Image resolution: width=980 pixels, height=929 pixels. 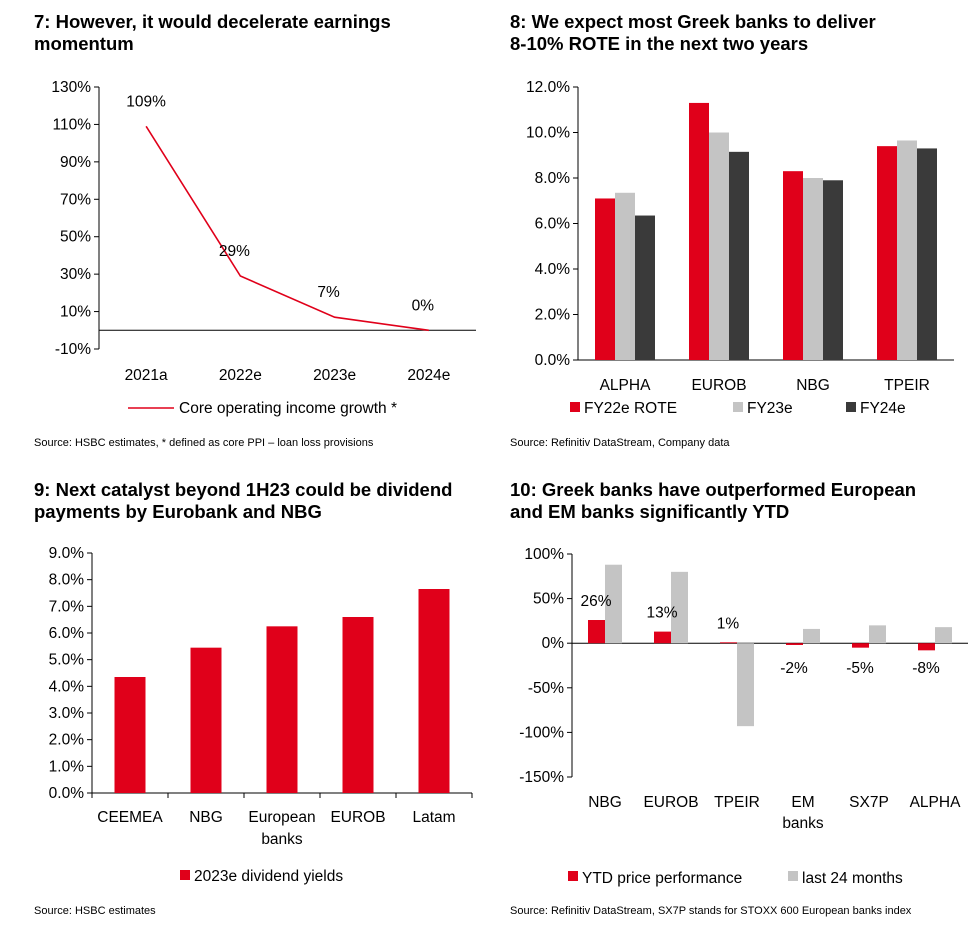 I want to click on chart10-y-tick-label: -50%, so click(x=546, y=688).